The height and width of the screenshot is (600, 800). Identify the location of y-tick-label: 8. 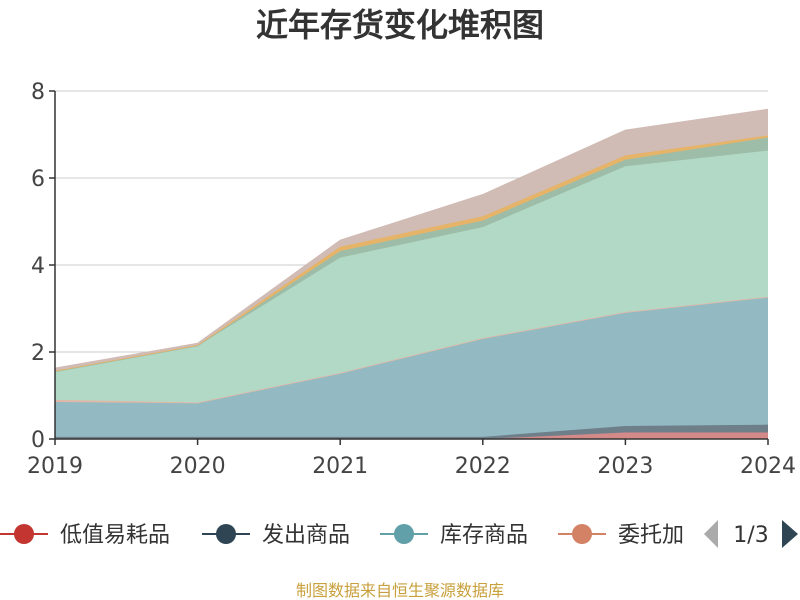
(38, 92).